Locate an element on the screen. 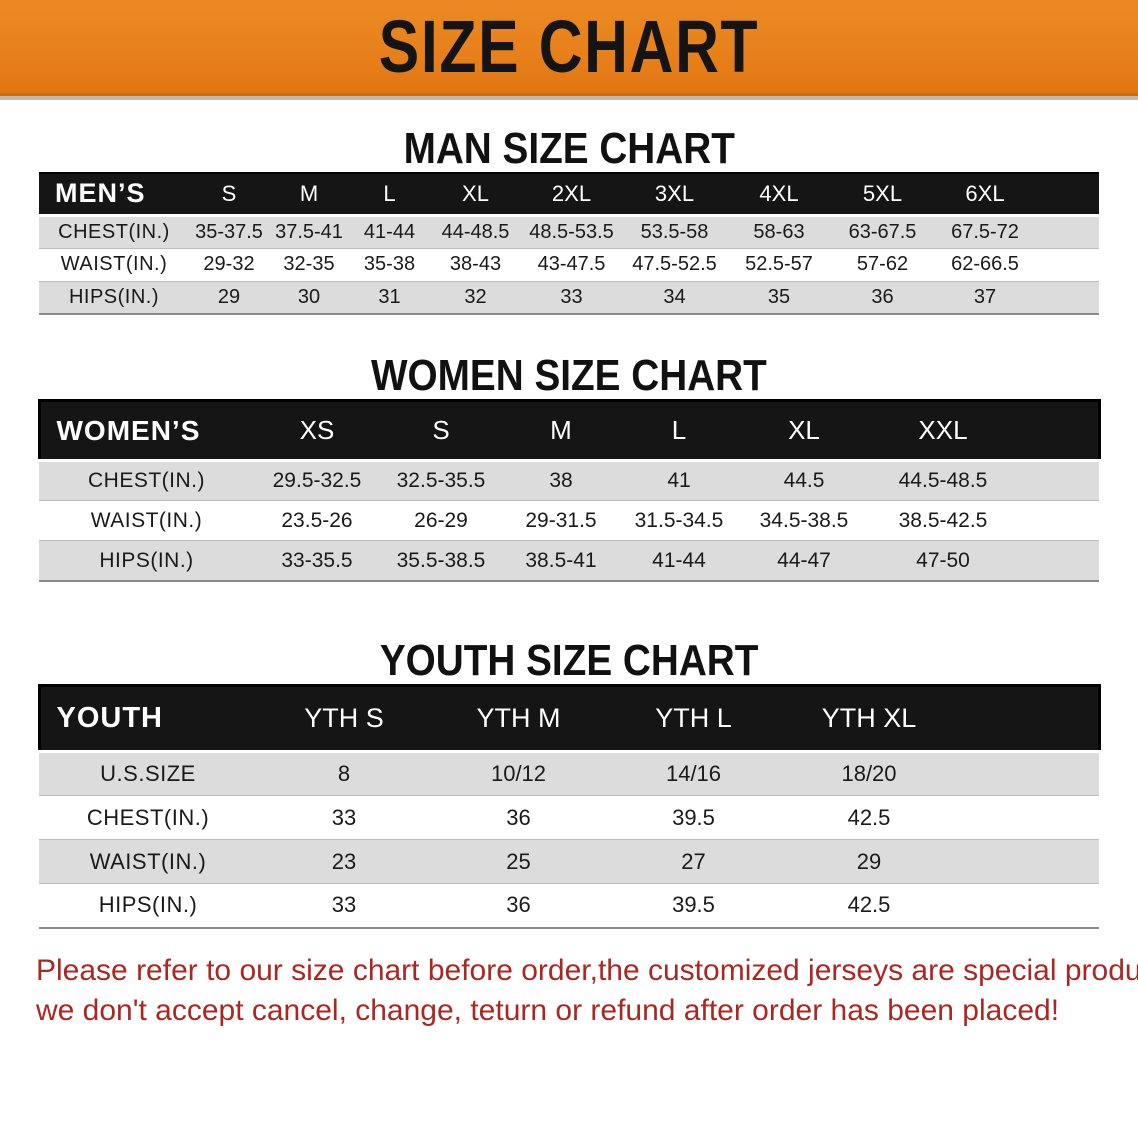 This screenshot has height=1132, width=1138. size-cell: 38.5-42.5 is located at coordinates (943, 521).